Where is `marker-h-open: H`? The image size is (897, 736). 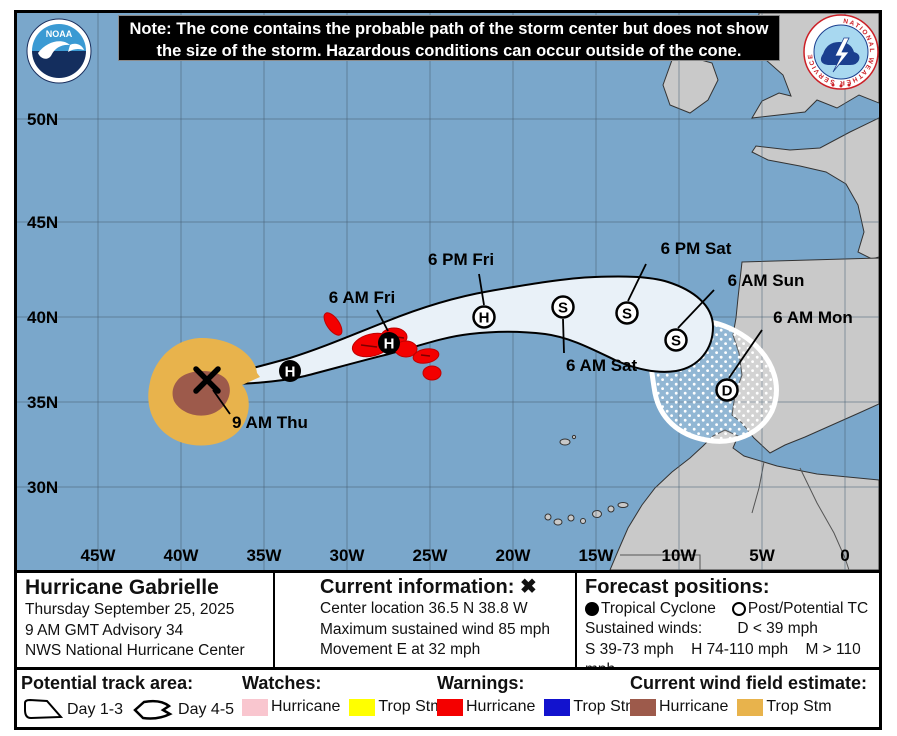 marker-h-open: H is located at coordinates (484, 317).